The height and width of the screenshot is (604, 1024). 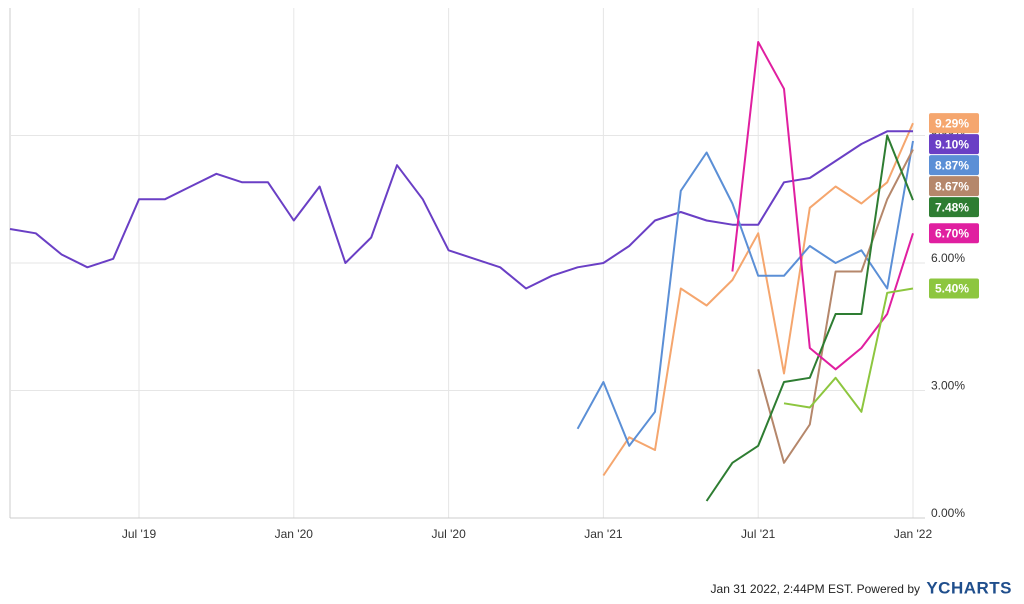 I want to click on value-label: 6.70%, so click(x=952, y=233).